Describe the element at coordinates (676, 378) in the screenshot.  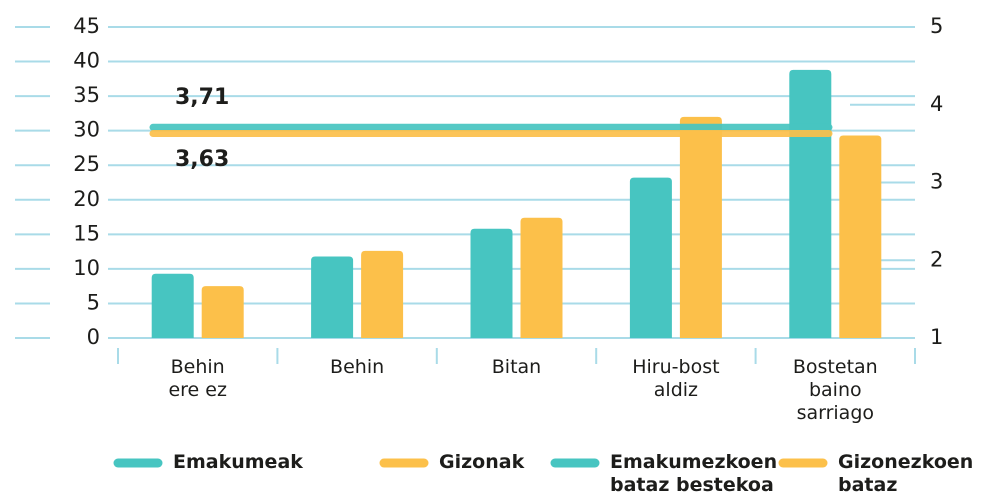
I see `x-tick-label: Hiru-bost aldiz` at that location.